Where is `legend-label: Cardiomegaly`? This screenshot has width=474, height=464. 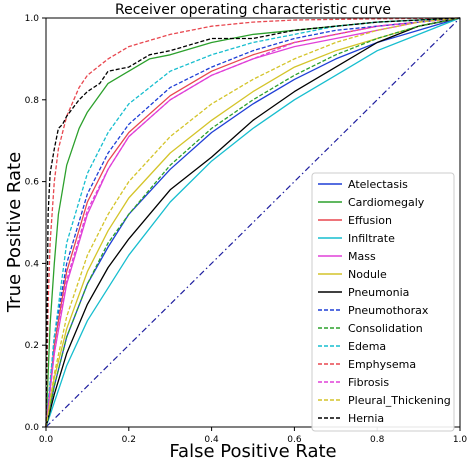 legend-label: Cardiomegaly is located at coordinates (386, 202).